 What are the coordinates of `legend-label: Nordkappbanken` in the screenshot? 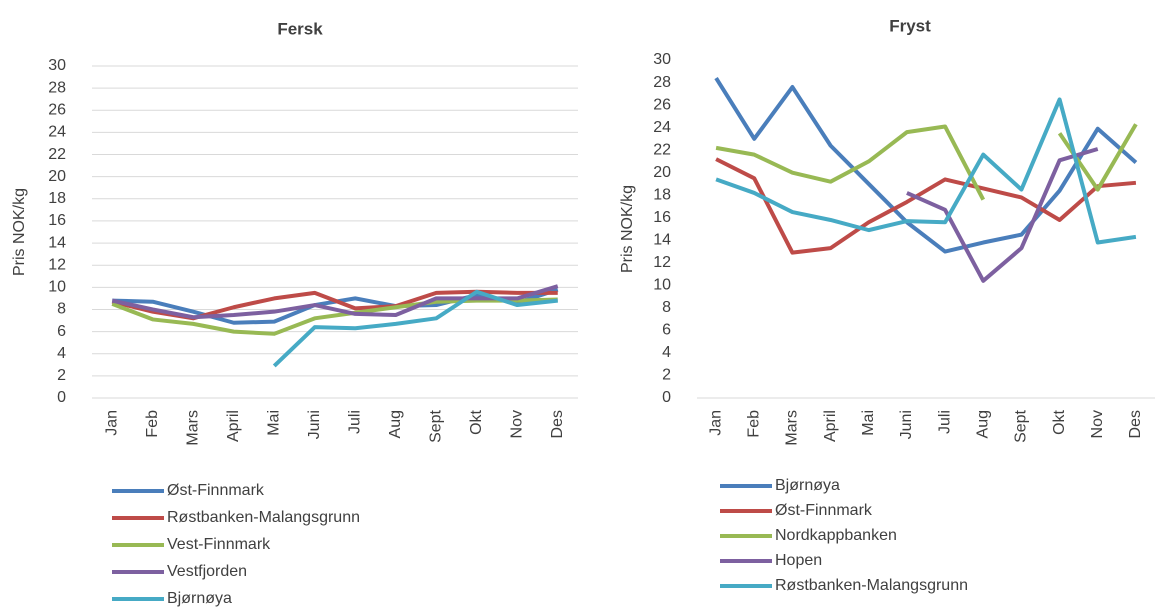 It's located at (836, 535).